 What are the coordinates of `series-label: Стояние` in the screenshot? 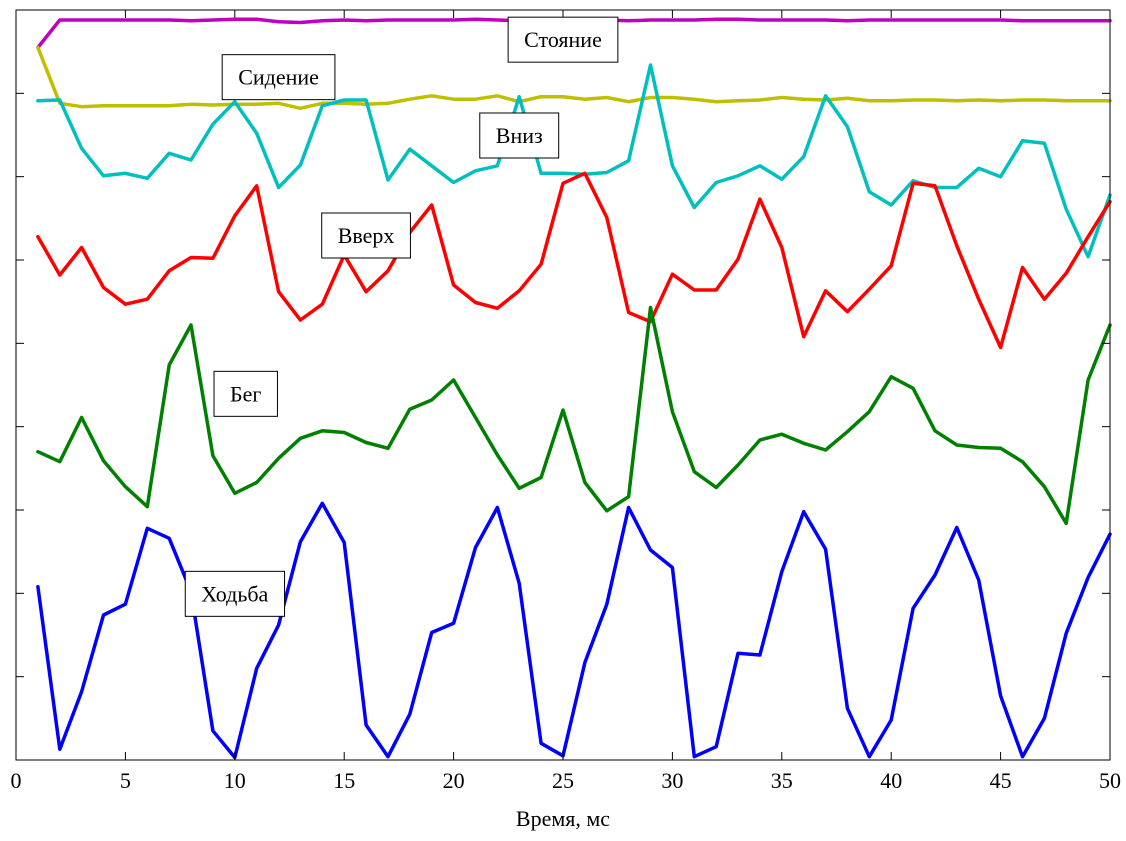 It's located at (563, 39).